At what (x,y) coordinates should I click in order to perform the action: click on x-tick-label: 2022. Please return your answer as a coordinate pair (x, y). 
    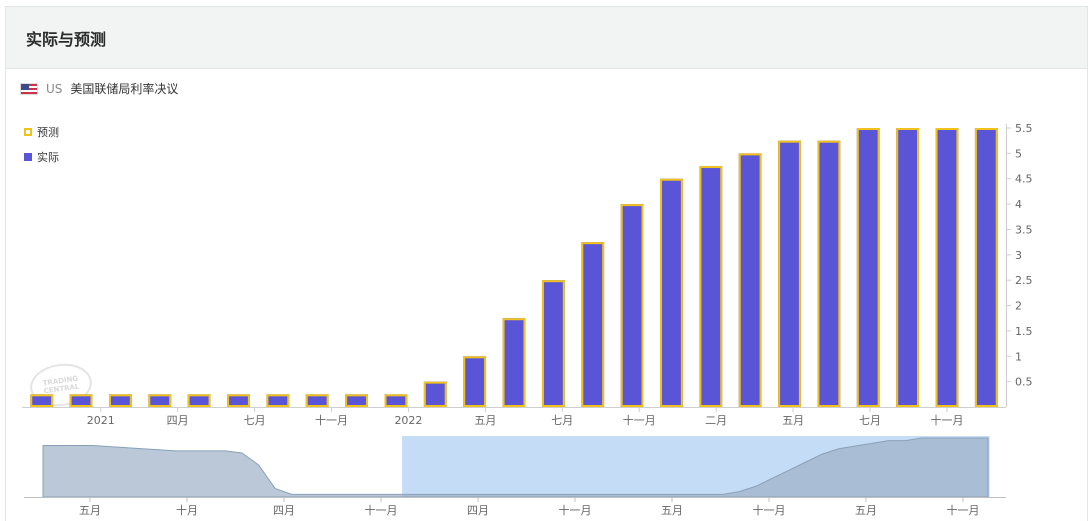
    Looking at the image, I should click on (408, 420).